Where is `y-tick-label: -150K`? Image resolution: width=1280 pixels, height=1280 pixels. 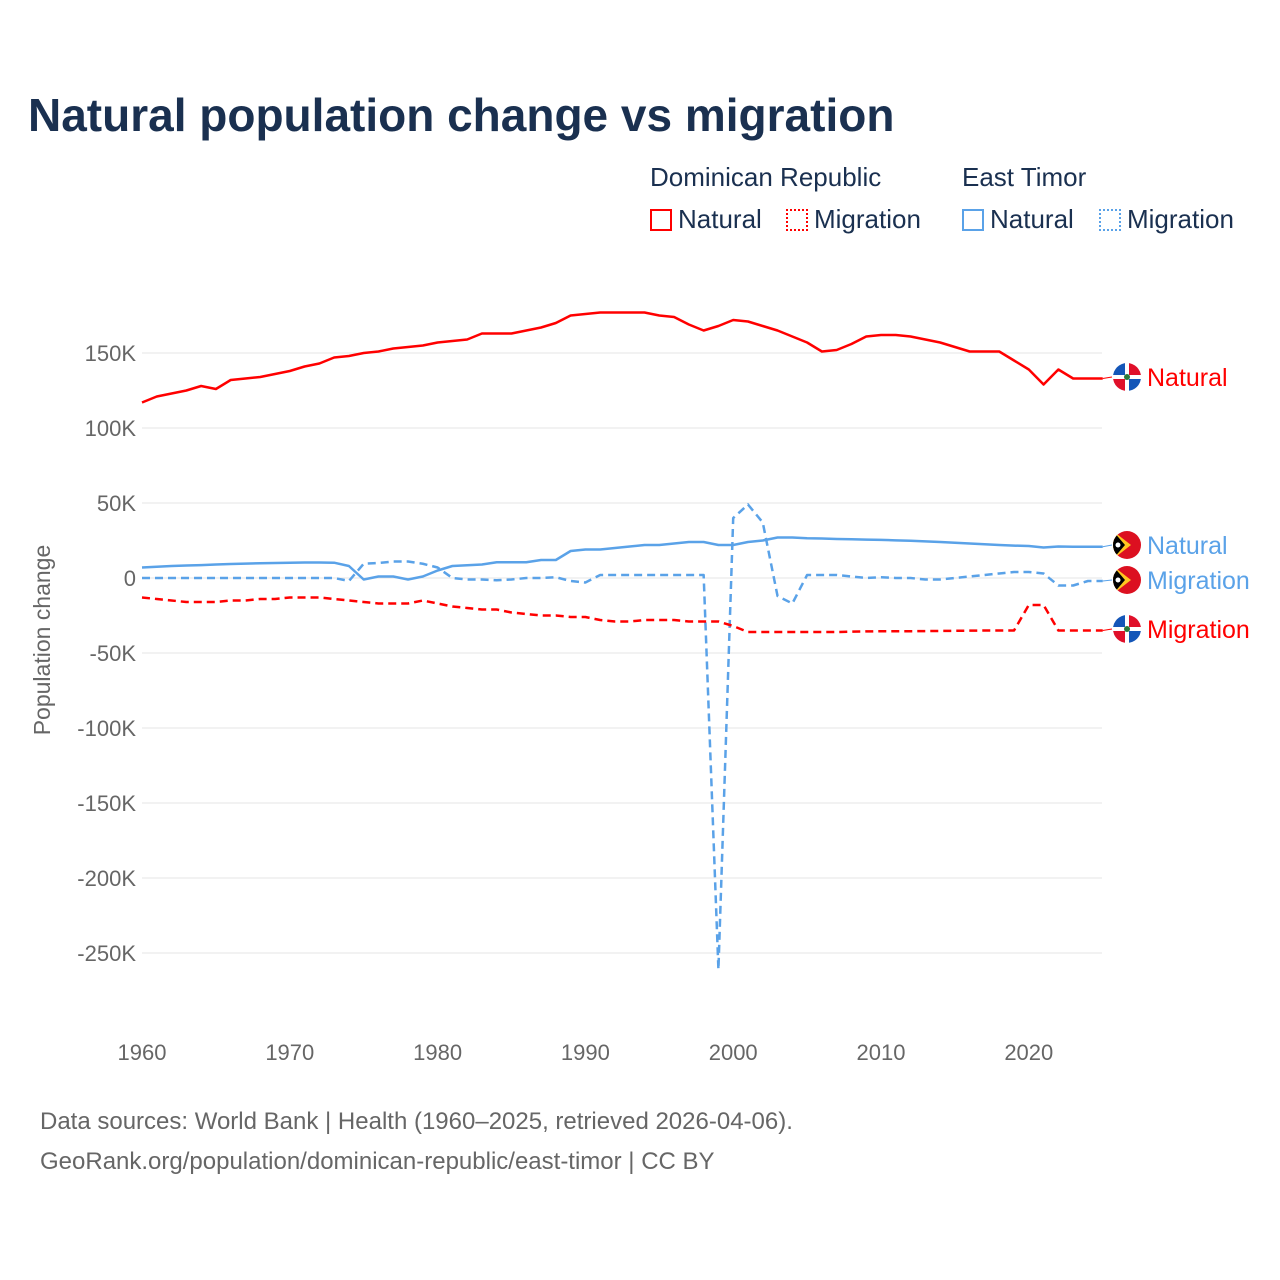
y-tick-label: -150K is located at coordinates (106, 803).